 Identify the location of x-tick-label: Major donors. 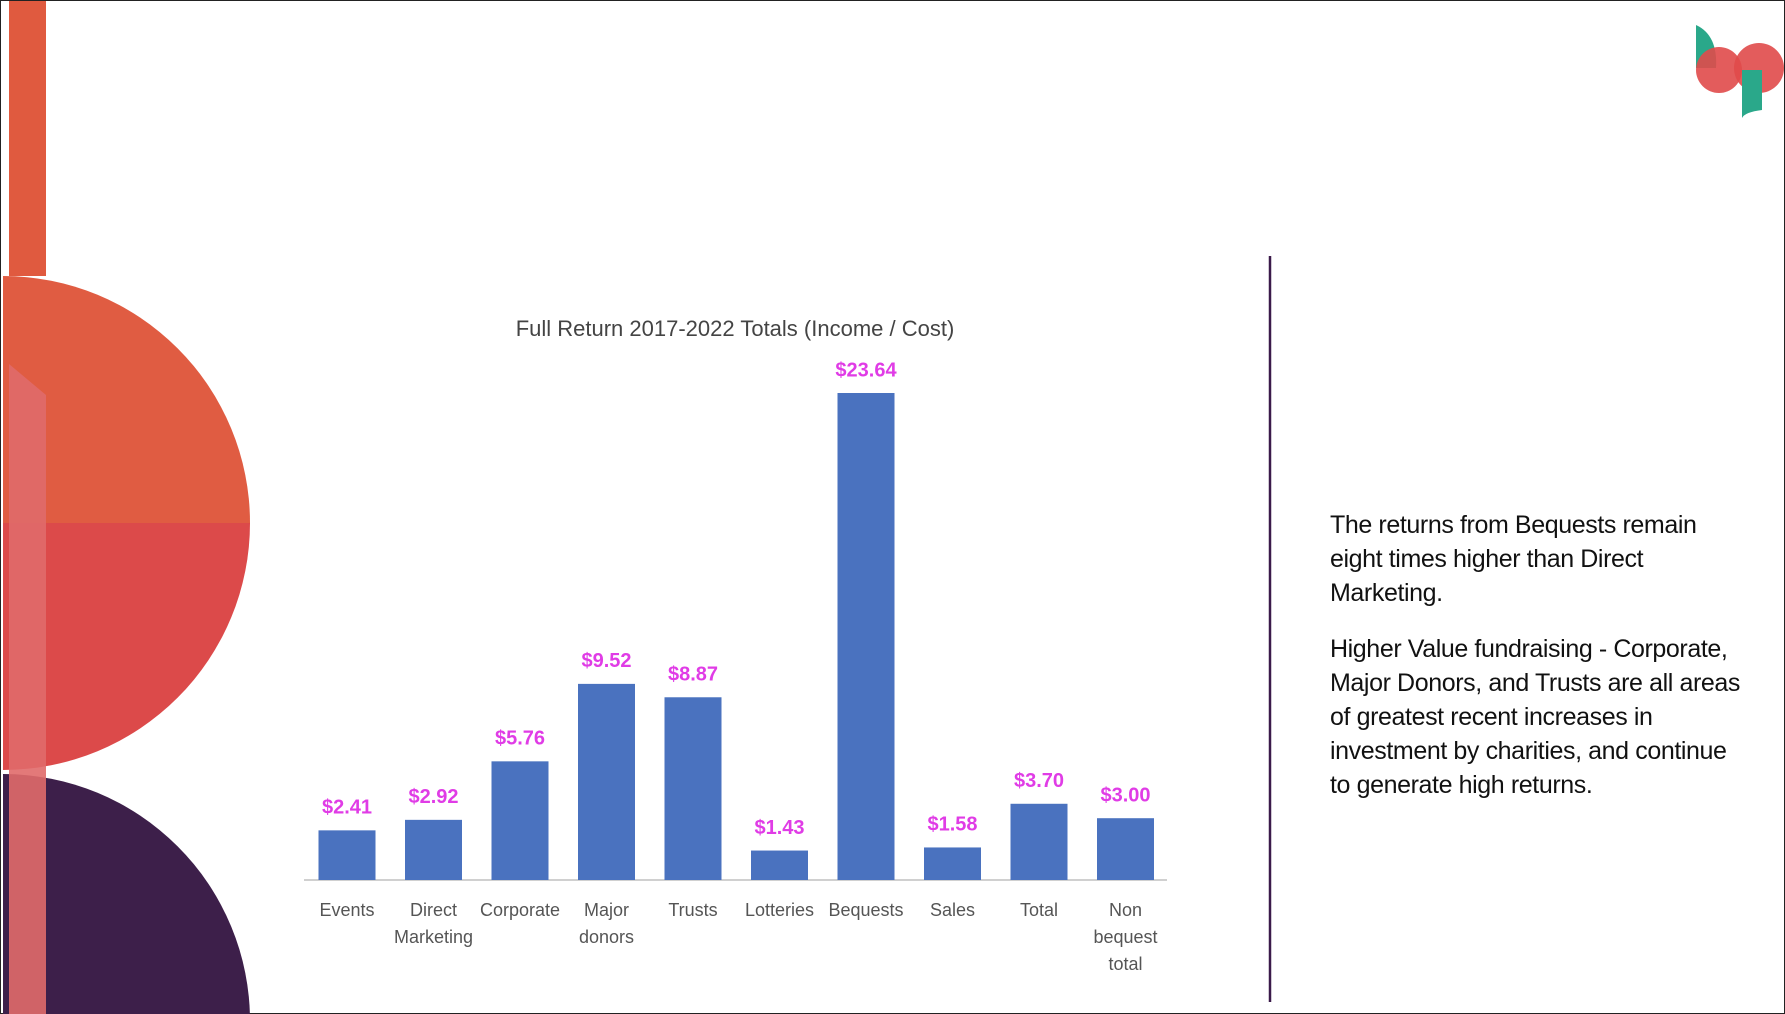
(606, 923).